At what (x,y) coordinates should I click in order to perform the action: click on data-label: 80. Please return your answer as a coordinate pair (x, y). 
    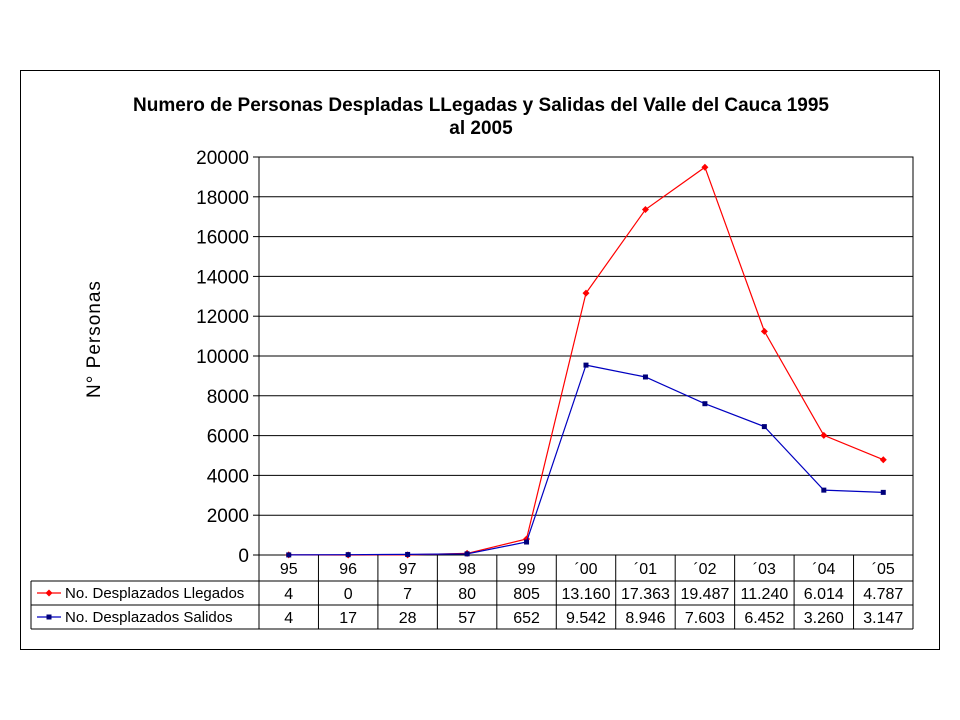
    Looking at the image, I should click on (467, 594).